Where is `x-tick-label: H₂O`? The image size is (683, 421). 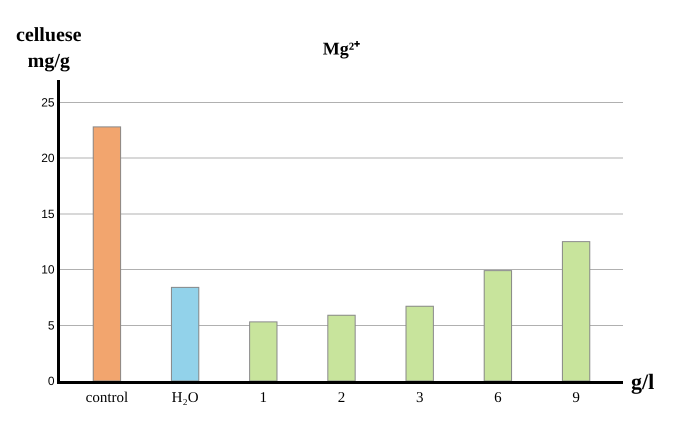 x-tick-label: H₂O is located at coordinates (185, 398).